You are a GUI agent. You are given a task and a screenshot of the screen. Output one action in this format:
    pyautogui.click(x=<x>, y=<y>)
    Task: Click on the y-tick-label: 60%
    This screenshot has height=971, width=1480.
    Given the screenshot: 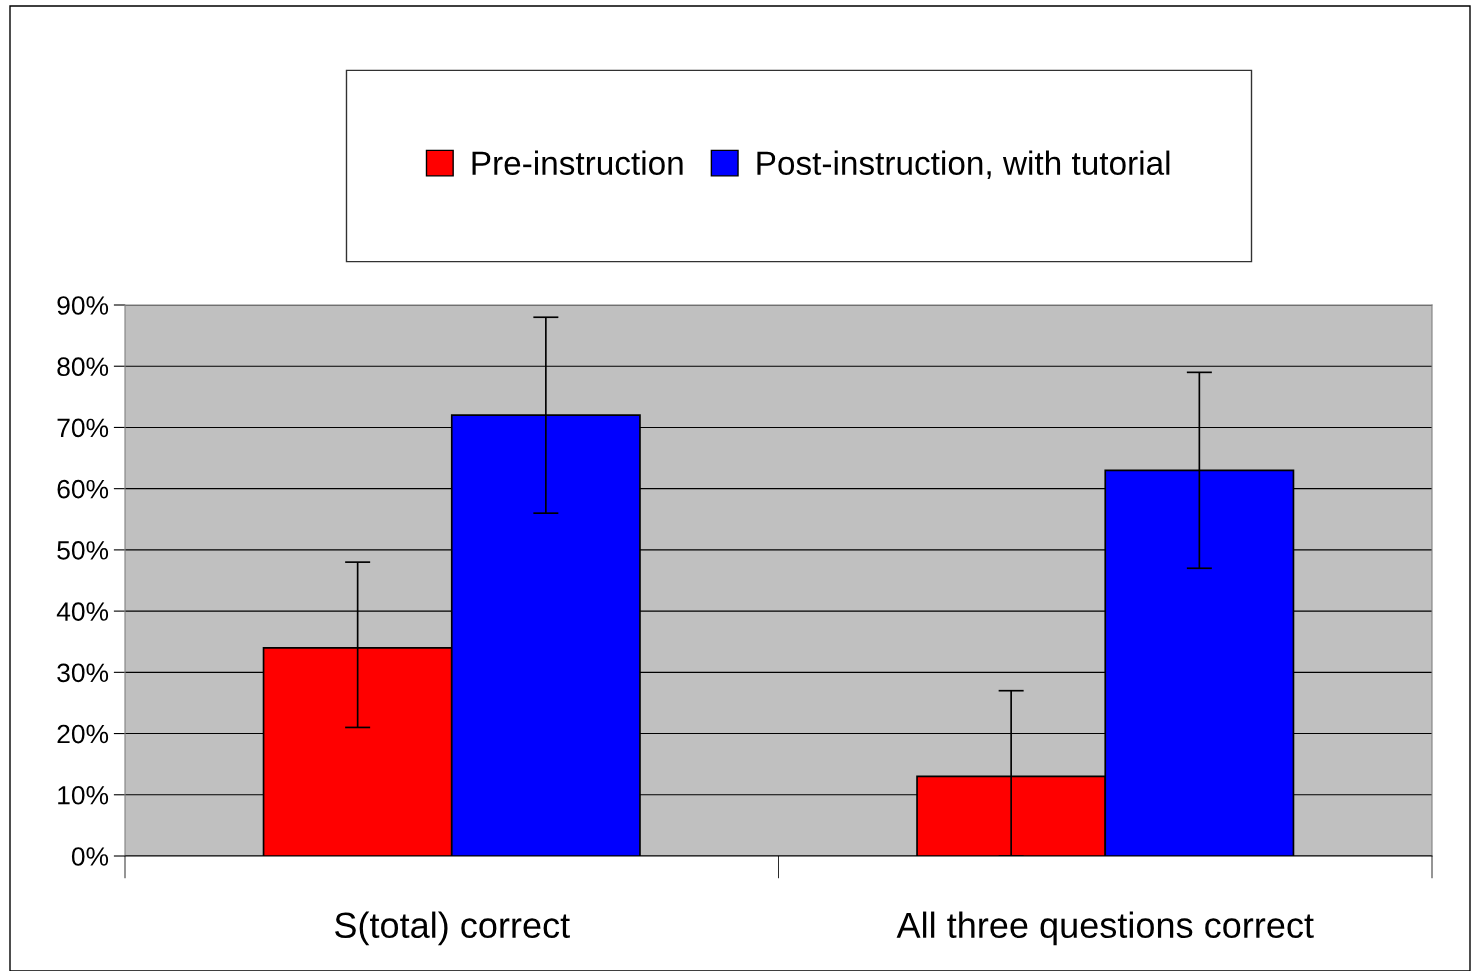 What is the action you would take?
    pyautogui.click(x=83, y=489)
    